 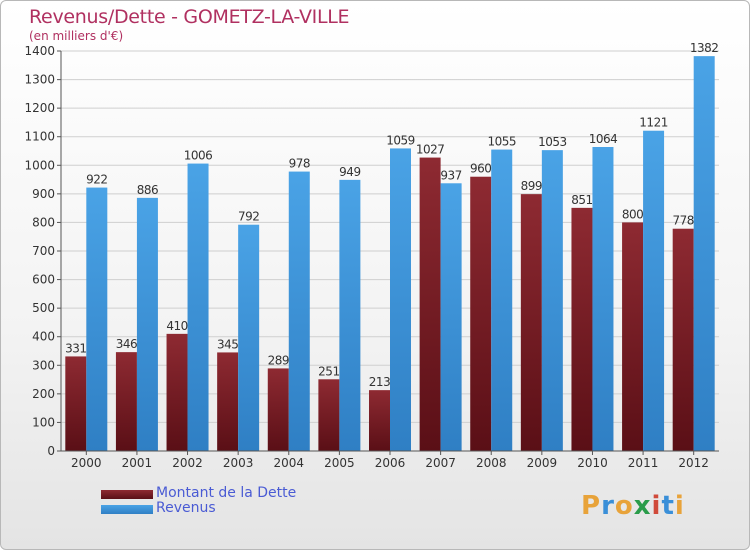 I want to click on y-tick-label-100: 100, so click(x=43, y=422).